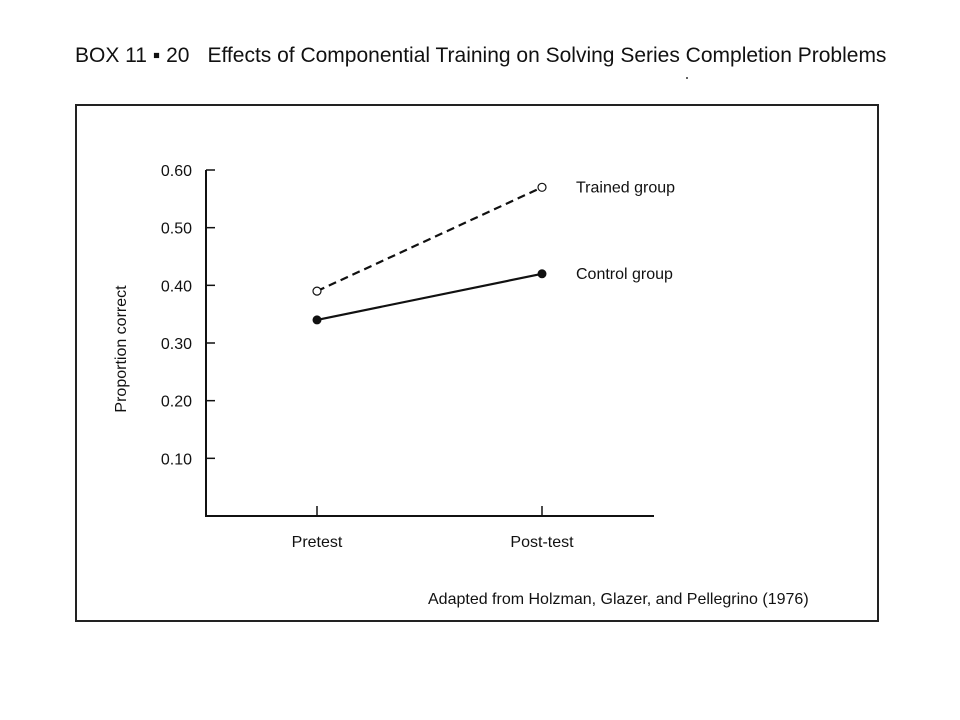 Image resolution: width=960 pixels, height=720 pixels. I want to click on y-tick-label: 0.30, so click(176, 344).